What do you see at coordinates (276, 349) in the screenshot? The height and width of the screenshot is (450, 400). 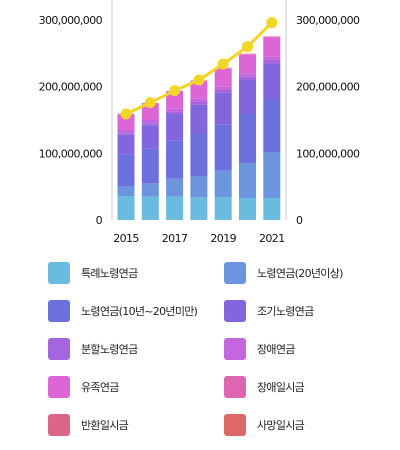 I see `legend-label: 장애연금` at bounding box center [276, 349].